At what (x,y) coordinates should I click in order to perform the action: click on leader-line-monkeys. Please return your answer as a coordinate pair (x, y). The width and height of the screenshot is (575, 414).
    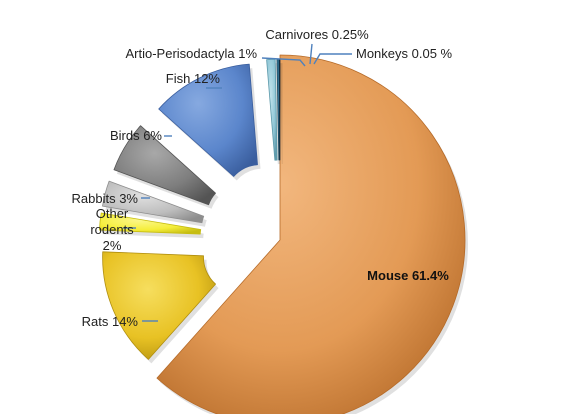
    Looking at the image, I should click on (332, 59).